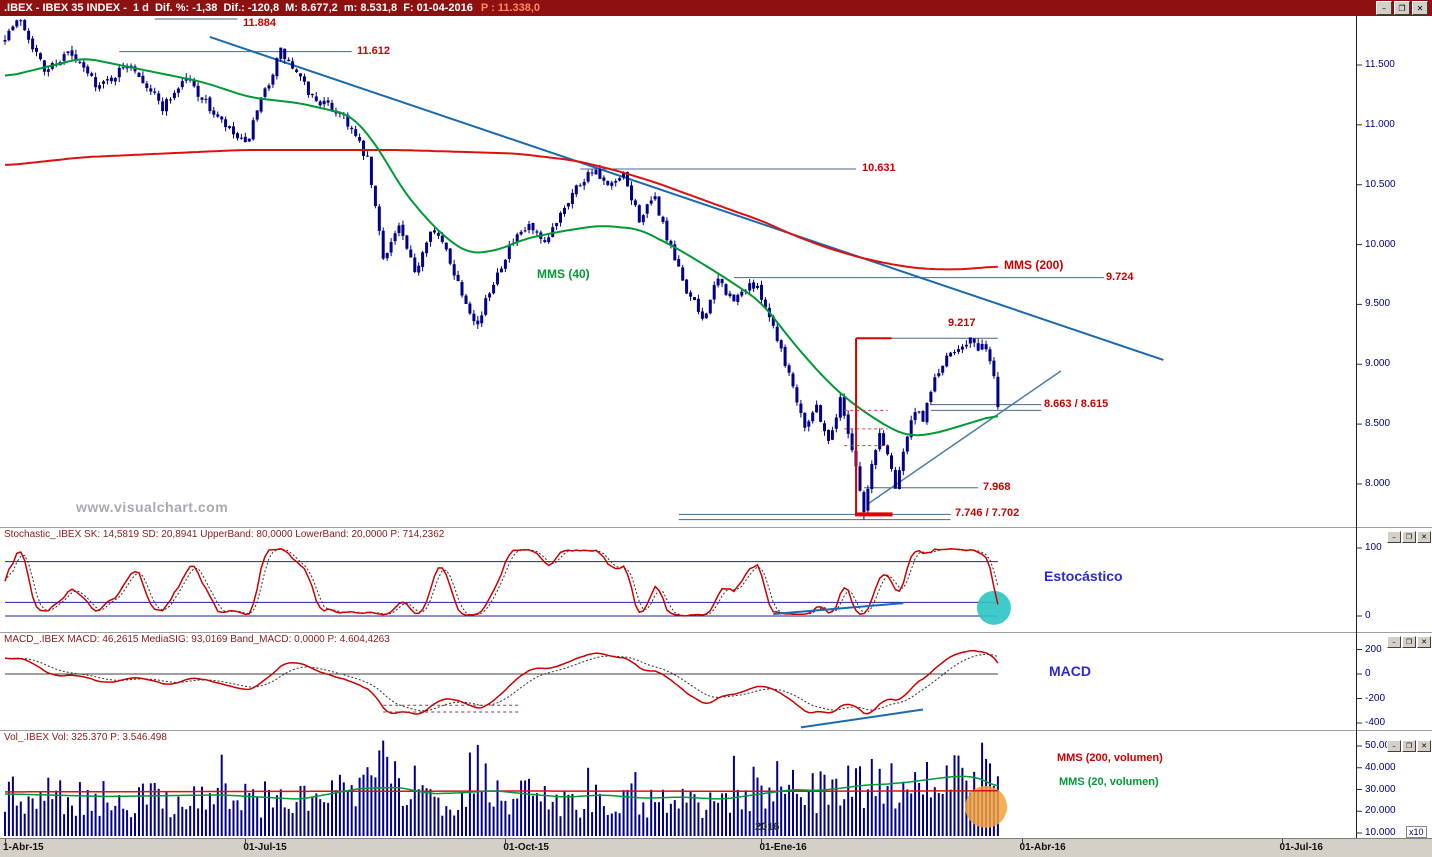  Describe the element at coordinates (993, 607) in the screenshot. I see `stoch-highlight-circle` at that location.